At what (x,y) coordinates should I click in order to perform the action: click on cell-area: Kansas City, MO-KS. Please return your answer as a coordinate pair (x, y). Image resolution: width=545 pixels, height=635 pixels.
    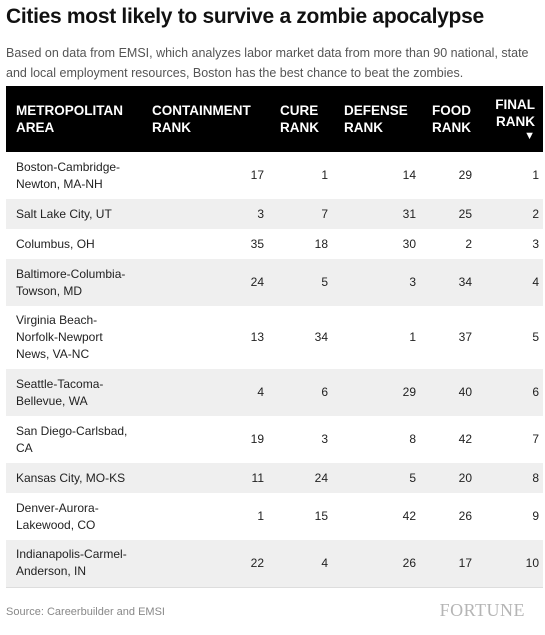
    Looking at the image, I should click on (71, 477).